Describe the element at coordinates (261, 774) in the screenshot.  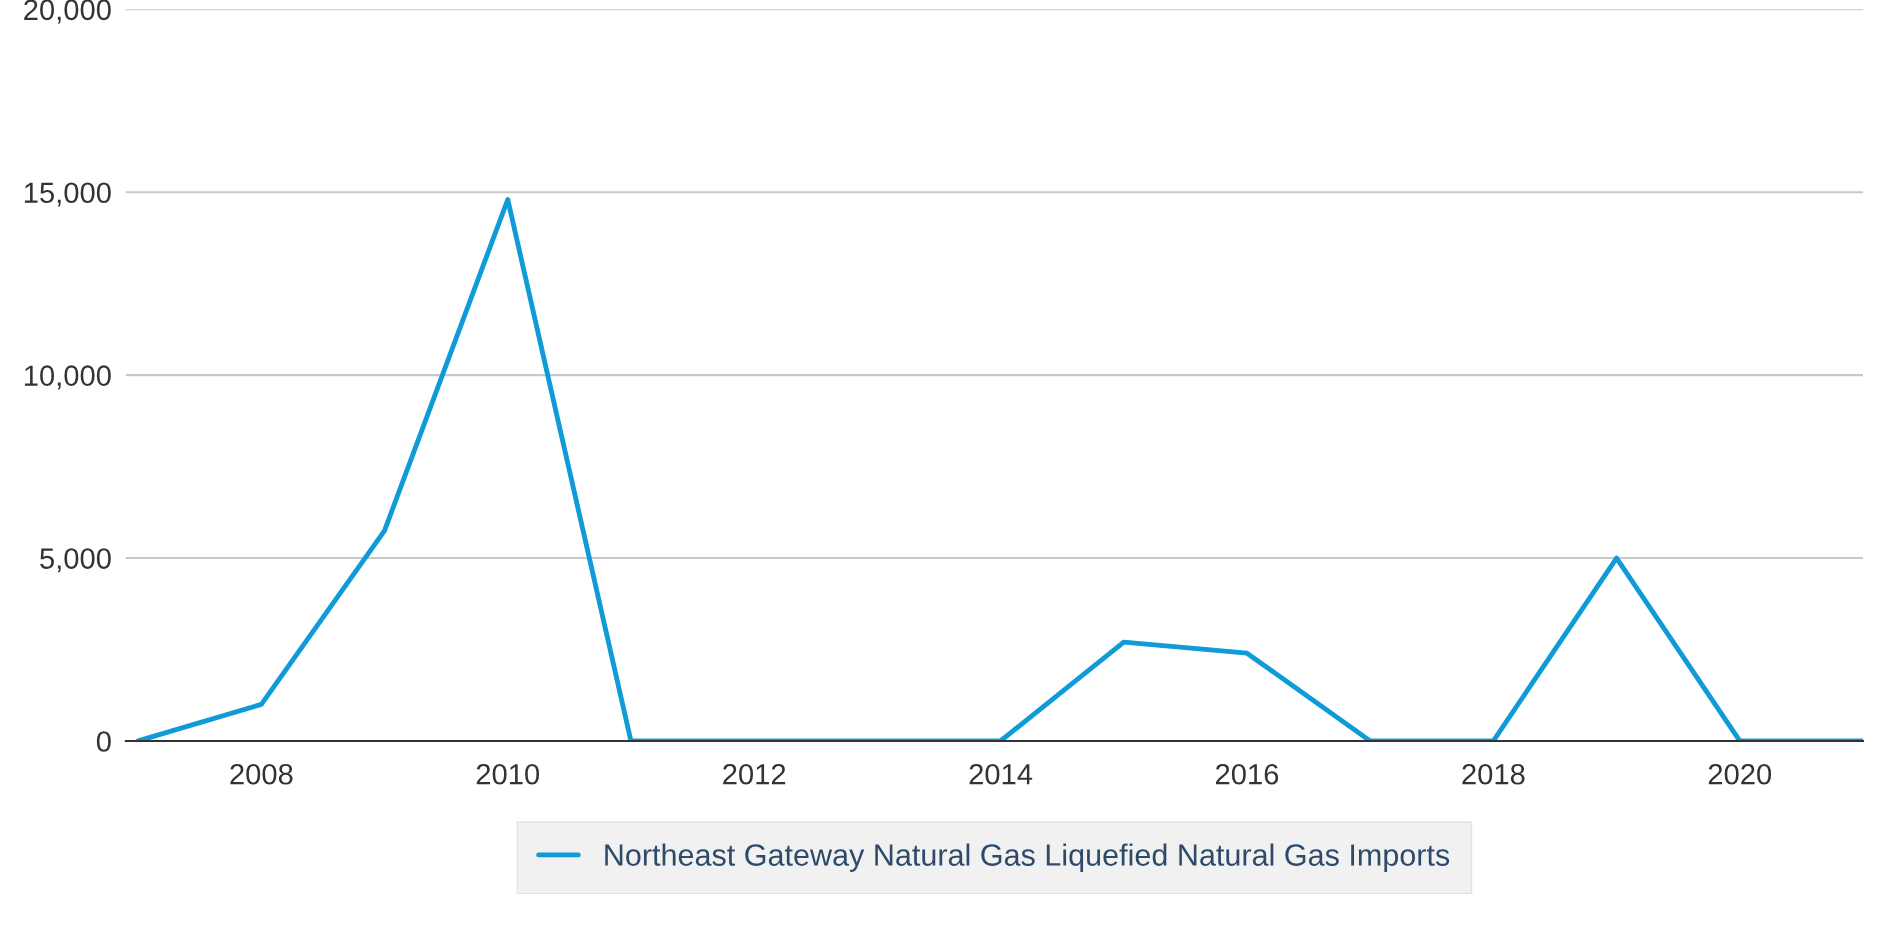
I see `x-tick-label: 2008` at that location.